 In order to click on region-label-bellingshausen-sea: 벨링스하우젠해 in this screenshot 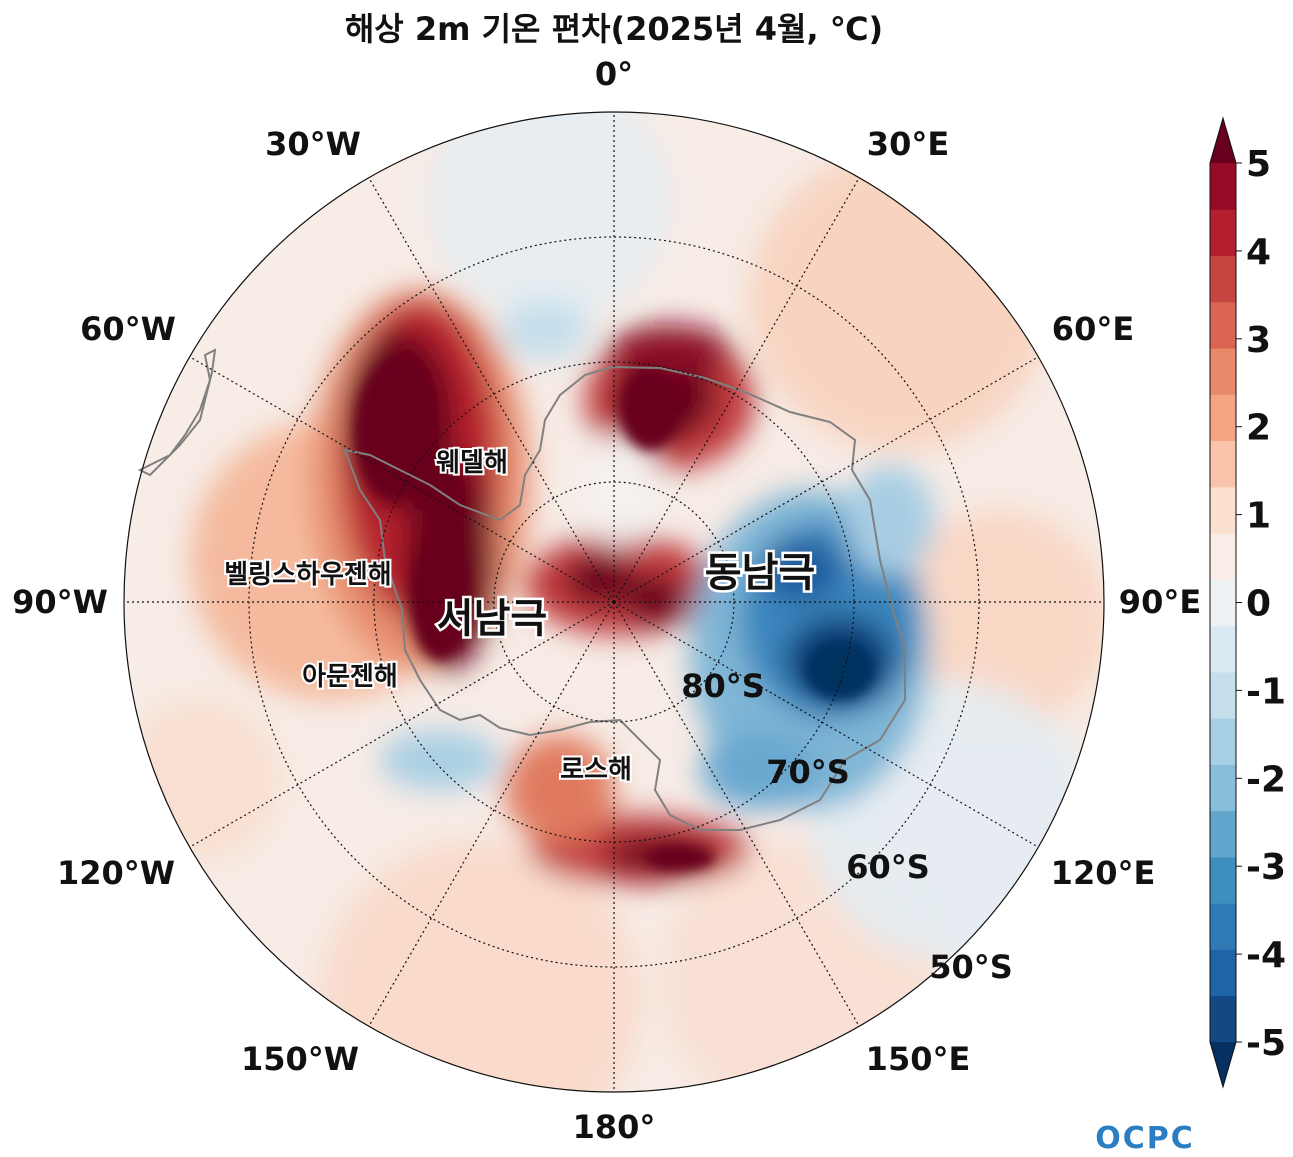, I will do `click(307, 575)`.